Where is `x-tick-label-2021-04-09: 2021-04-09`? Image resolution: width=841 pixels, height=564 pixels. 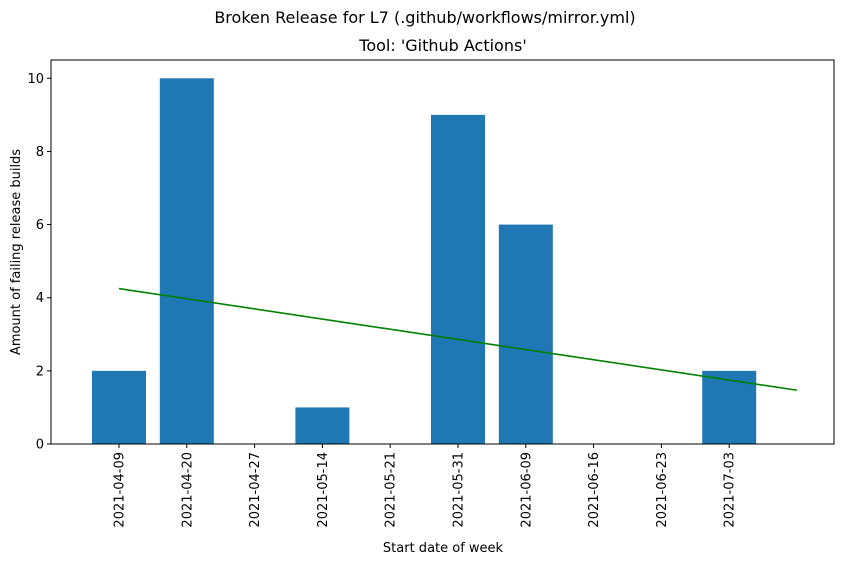
x-tick-label-2021-04-09: 2021-04-09 is located at coordinates (120, 490).